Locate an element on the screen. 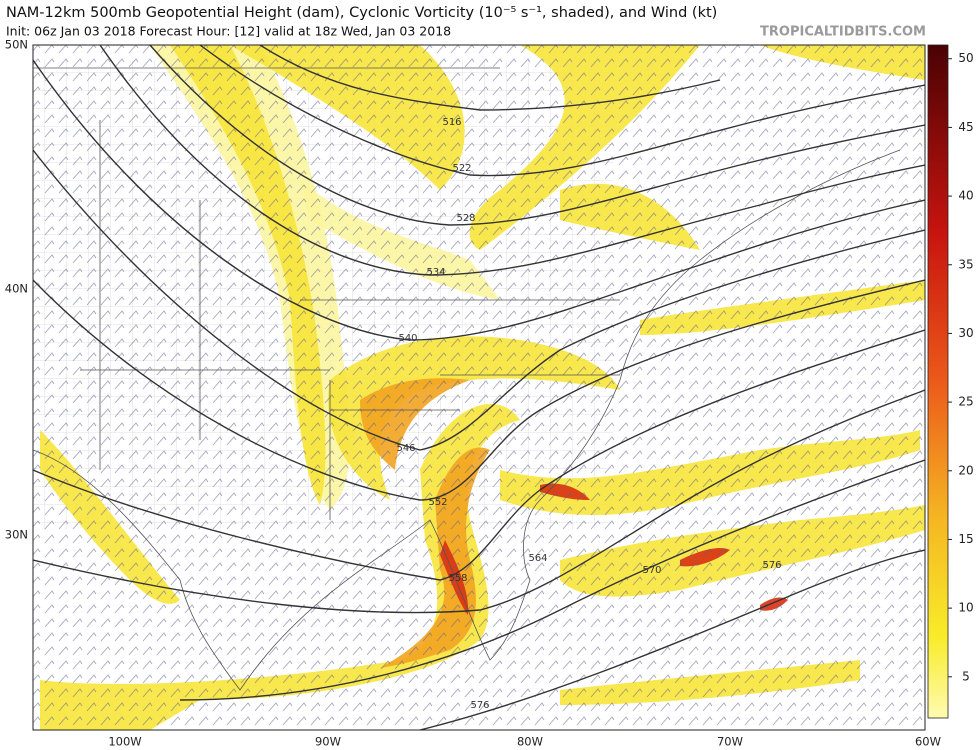  colorbar is located at coordinates (938, 381).